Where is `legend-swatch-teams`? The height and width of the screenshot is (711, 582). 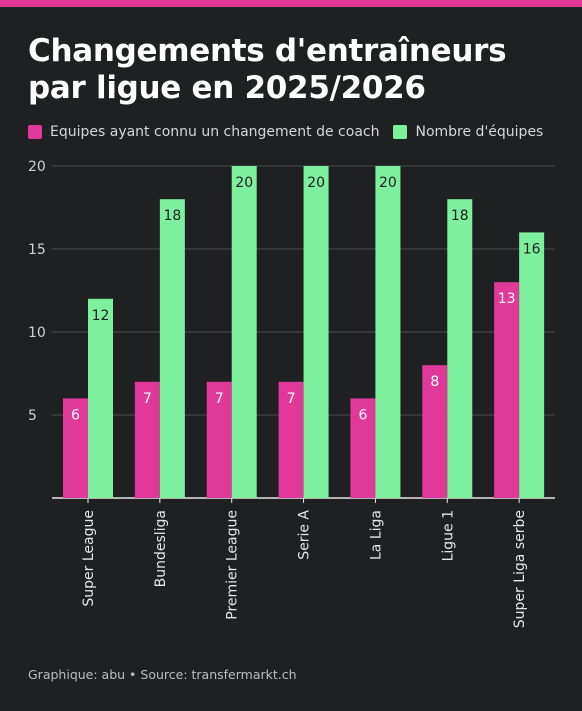 legend-swatch-teams is located at coordinates (400, 132).